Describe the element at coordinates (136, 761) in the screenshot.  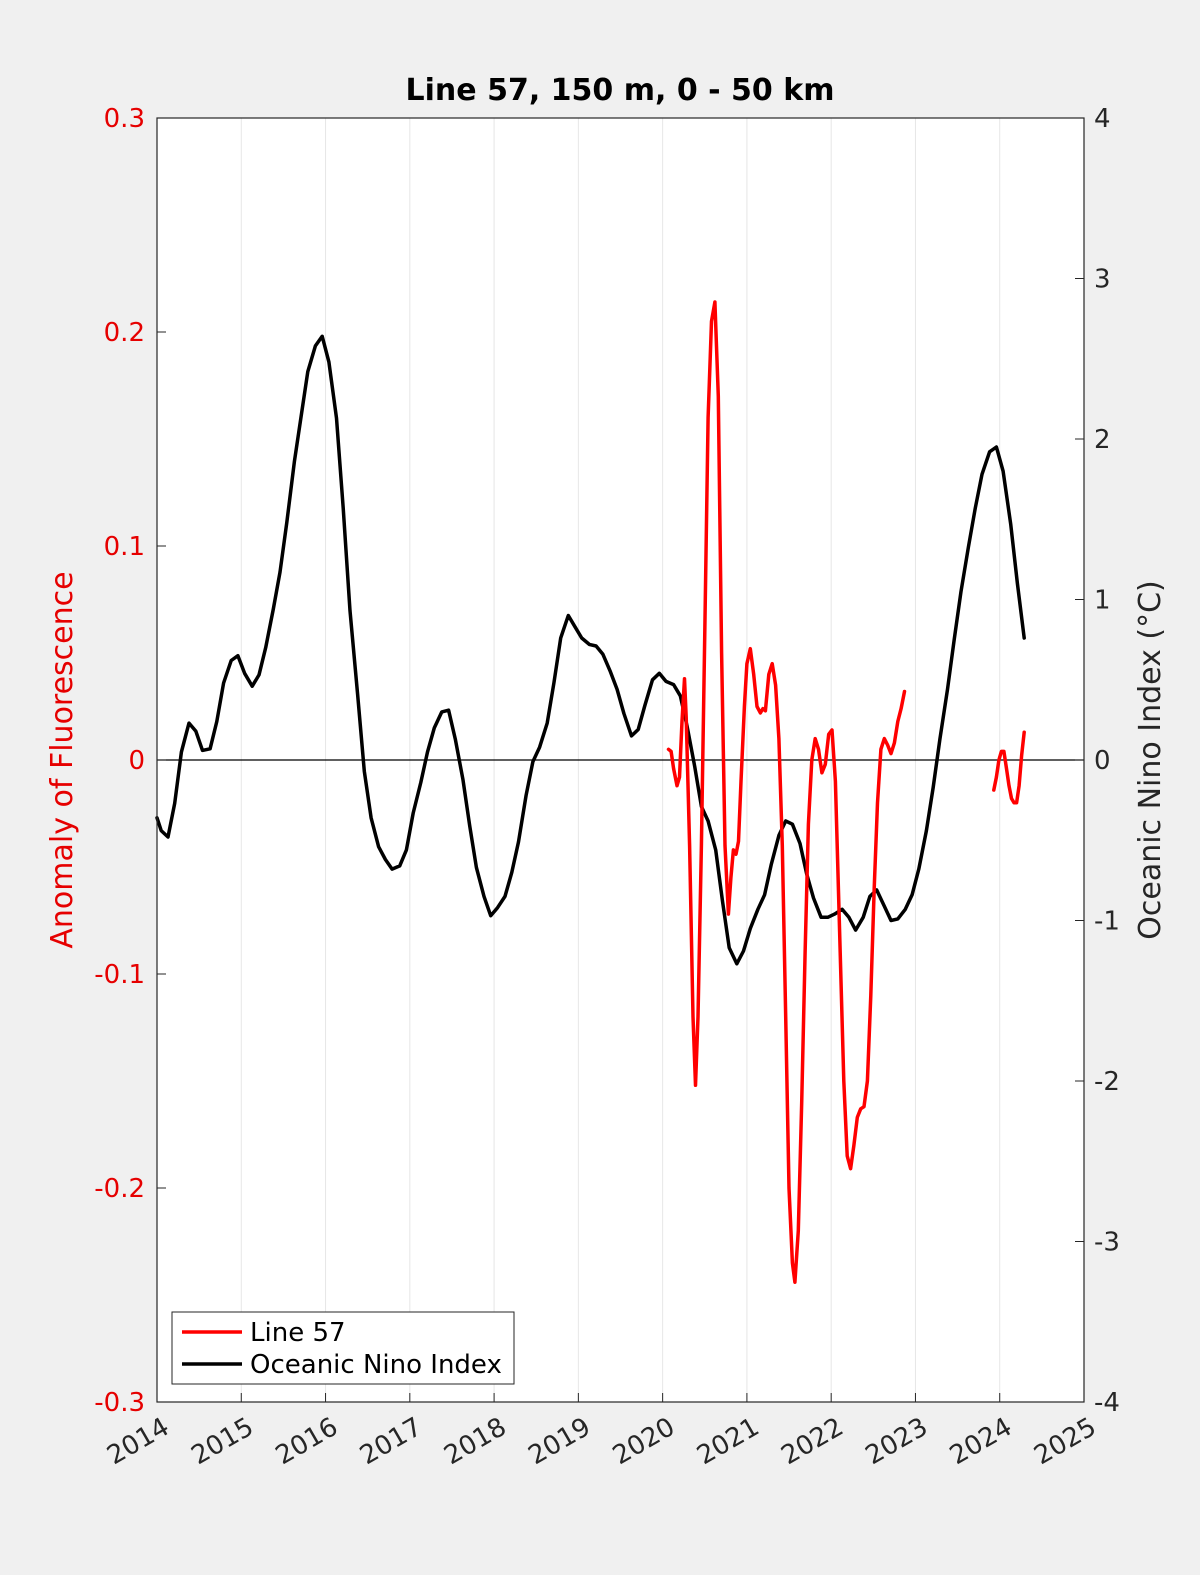
I see `left-y-tick-label: 0` at that location.